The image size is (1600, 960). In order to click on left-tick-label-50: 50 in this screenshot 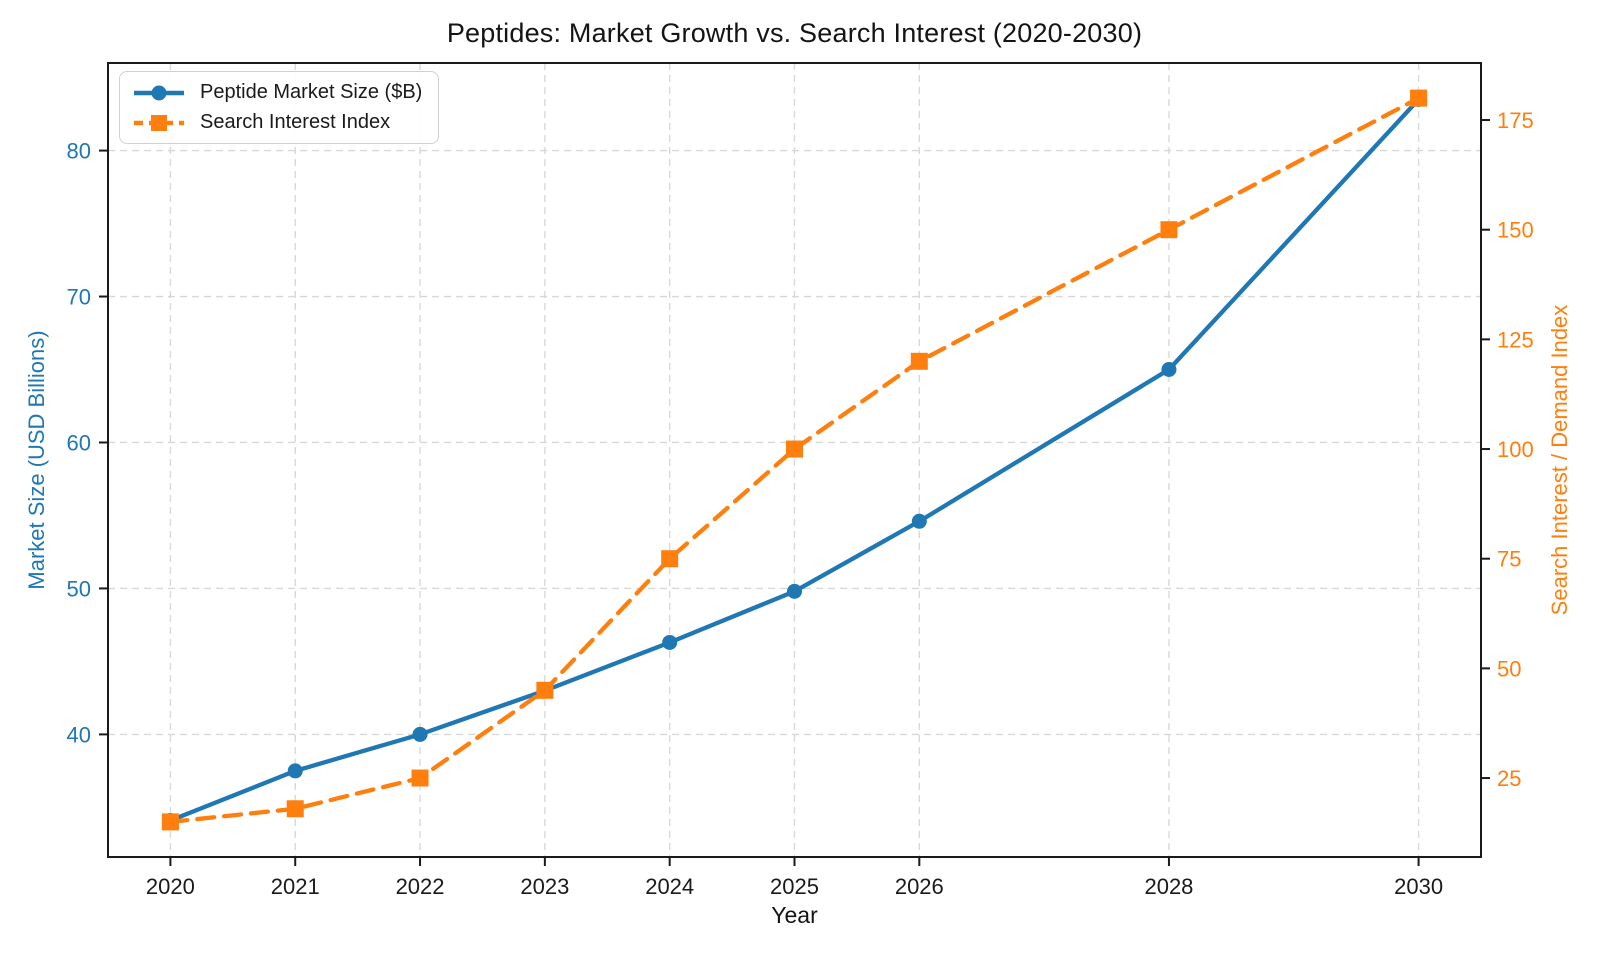, I will do `click(79, 588)`.